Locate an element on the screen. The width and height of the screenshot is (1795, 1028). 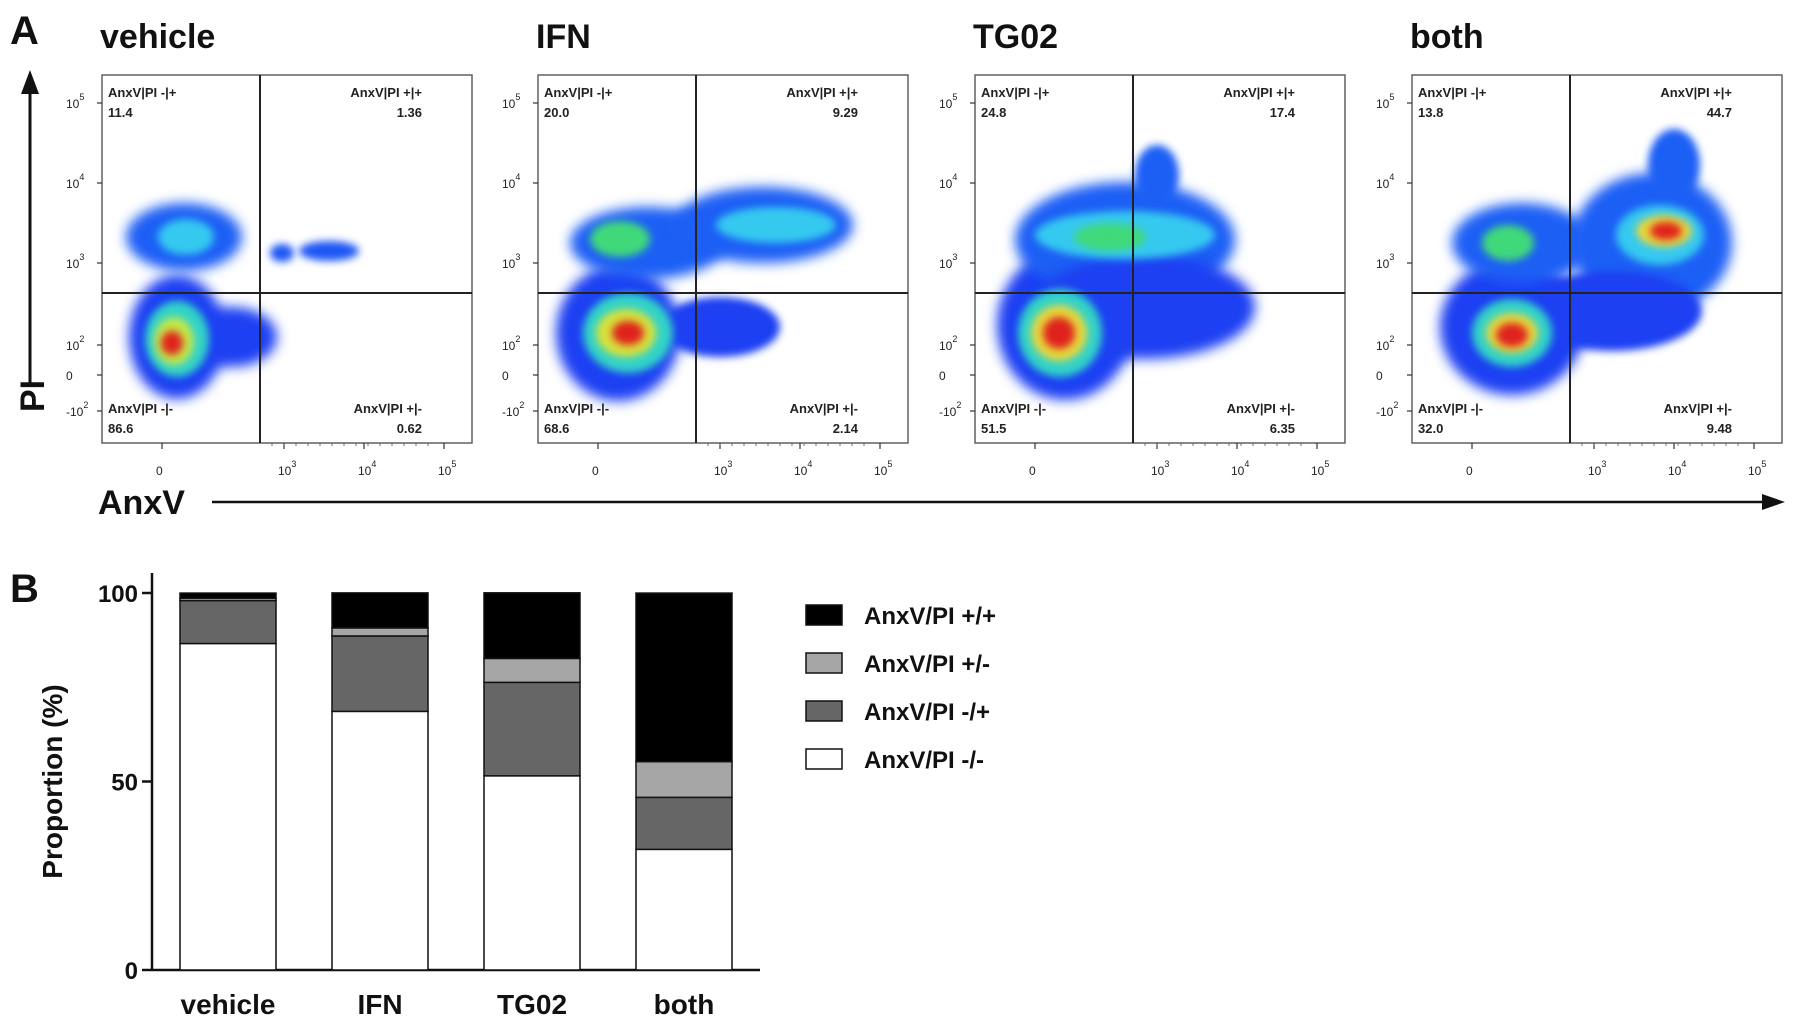
gate-value-lr: 2.14 is located at coordinates (846, 428).